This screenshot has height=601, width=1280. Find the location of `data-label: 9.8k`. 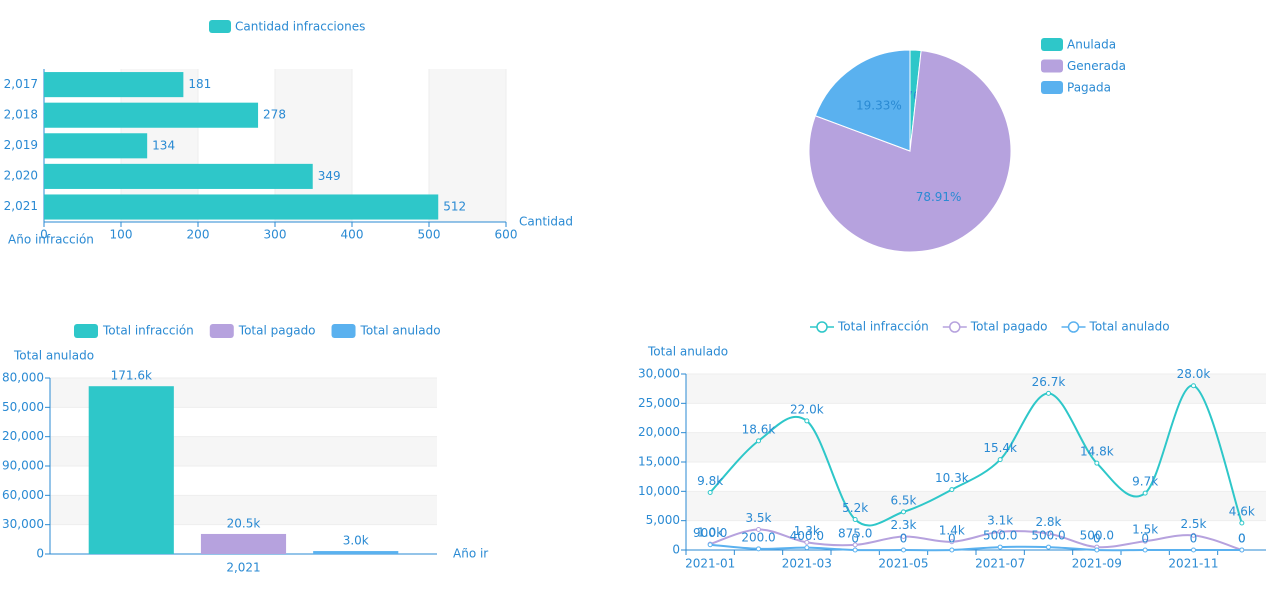

data-label: 9.8k is located at coordinates (710, 481).